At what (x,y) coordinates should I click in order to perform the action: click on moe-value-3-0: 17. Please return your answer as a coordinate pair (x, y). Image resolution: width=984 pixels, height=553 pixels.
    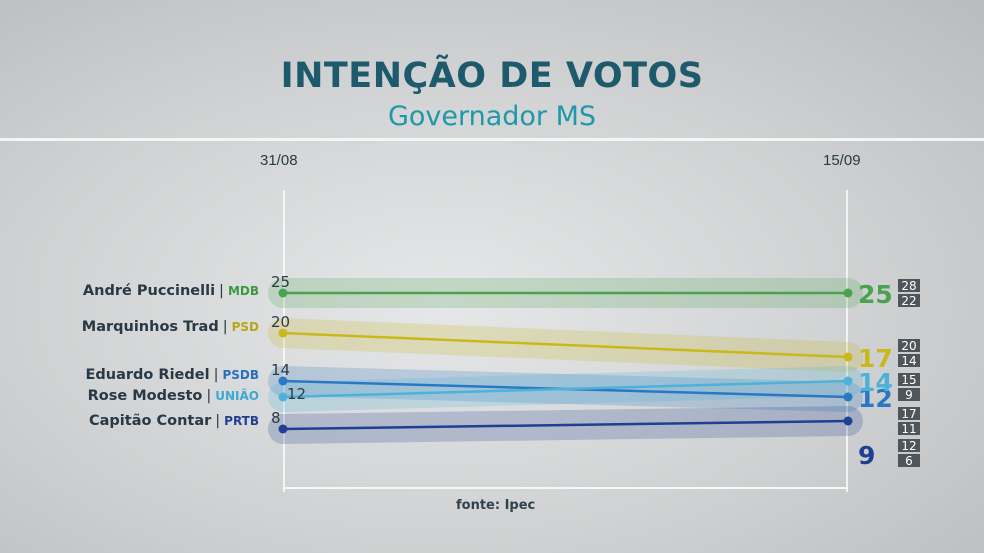
    Looking at the image, I should click on (908, 414).